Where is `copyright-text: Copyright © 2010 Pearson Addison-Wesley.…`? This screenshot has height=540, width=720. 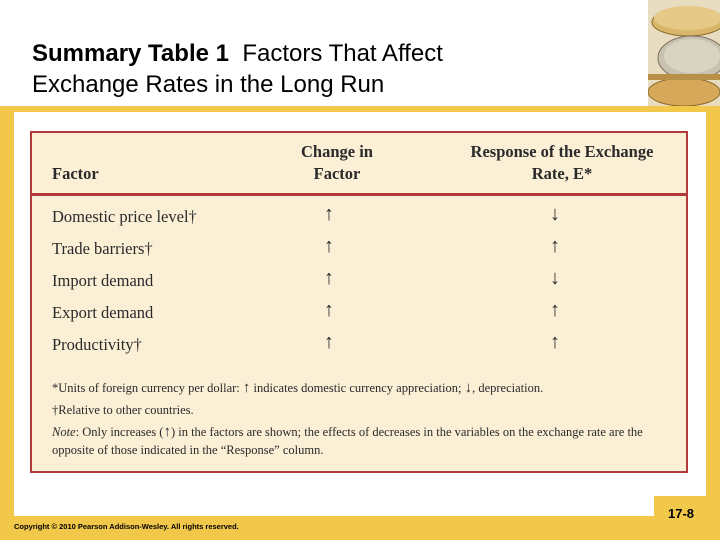 copyright-text: Copyright © 2010 Pearson Addison-Wesley.… is located at coordinates (126, 526).